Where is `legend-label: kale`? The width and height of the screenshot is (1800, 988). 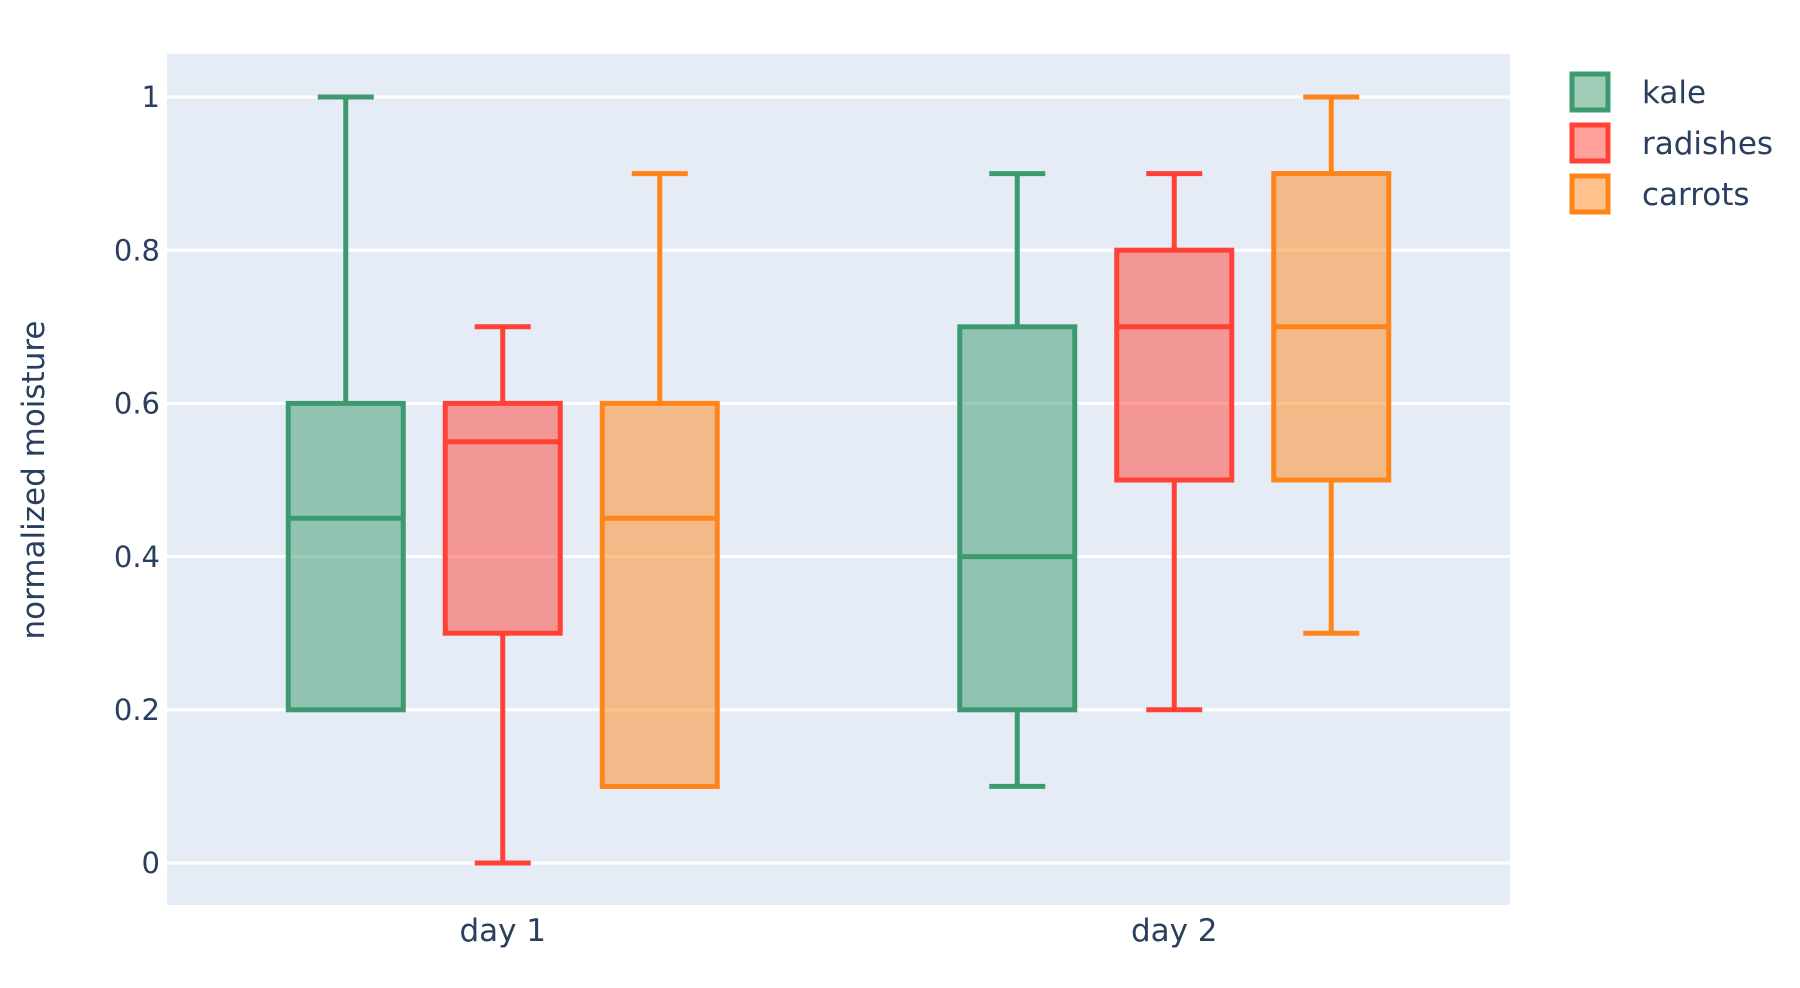
legend-label: kale is located at coordinates (1674, 93).